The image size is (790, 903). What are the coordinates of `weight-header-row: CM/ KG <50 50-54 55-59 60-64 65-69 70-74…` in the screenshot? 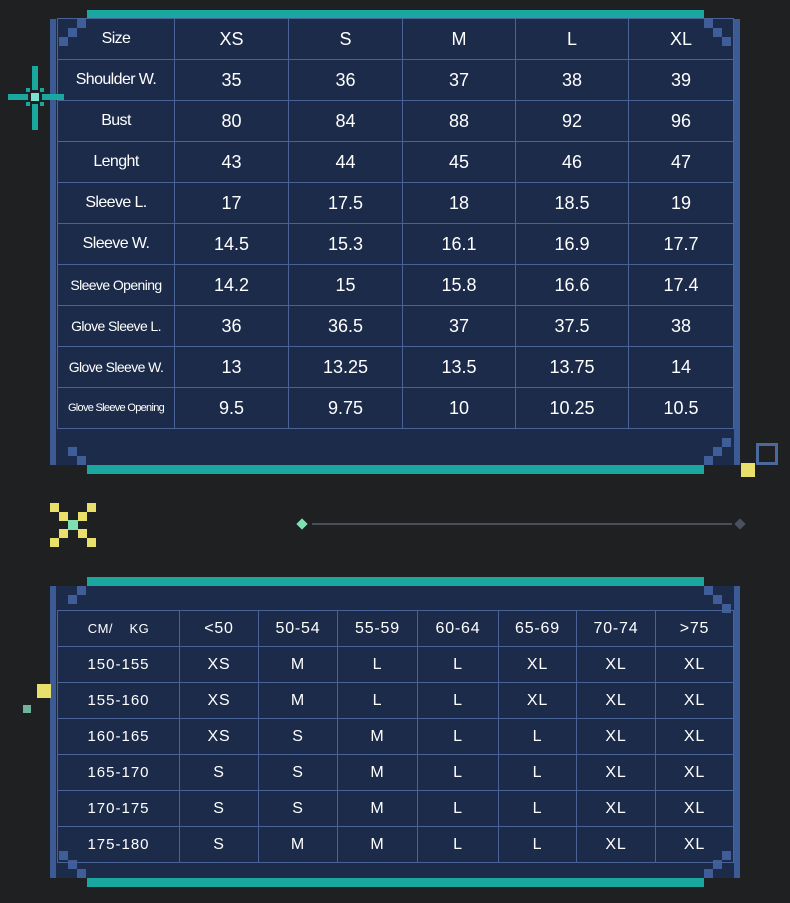 It's located at (395, 628).